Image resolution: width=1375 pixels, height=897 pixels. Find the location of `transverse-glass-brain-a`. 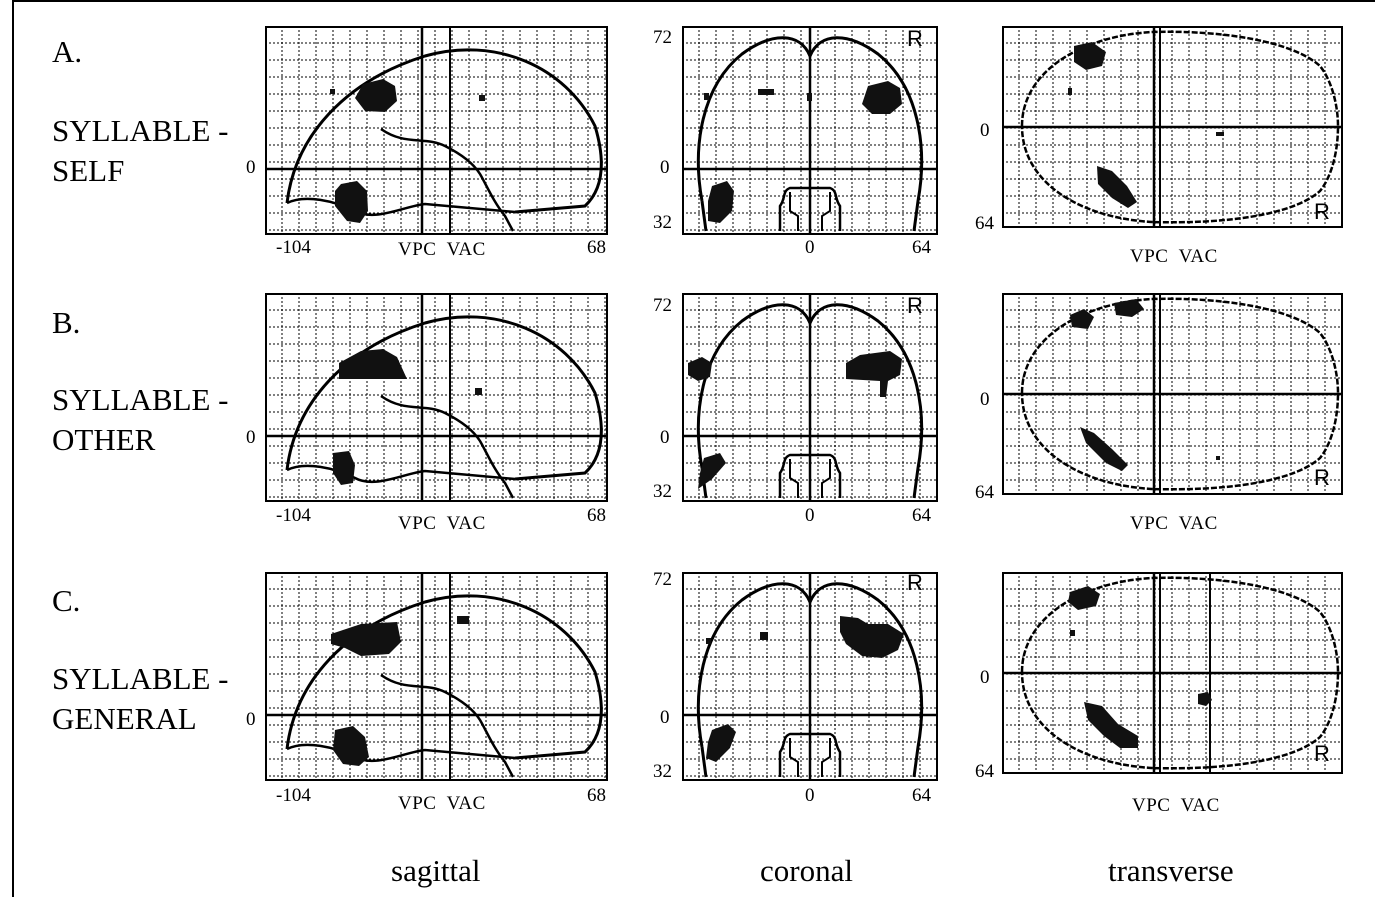

transverse-glass-brain-a is located at coordinates (1172, 127).